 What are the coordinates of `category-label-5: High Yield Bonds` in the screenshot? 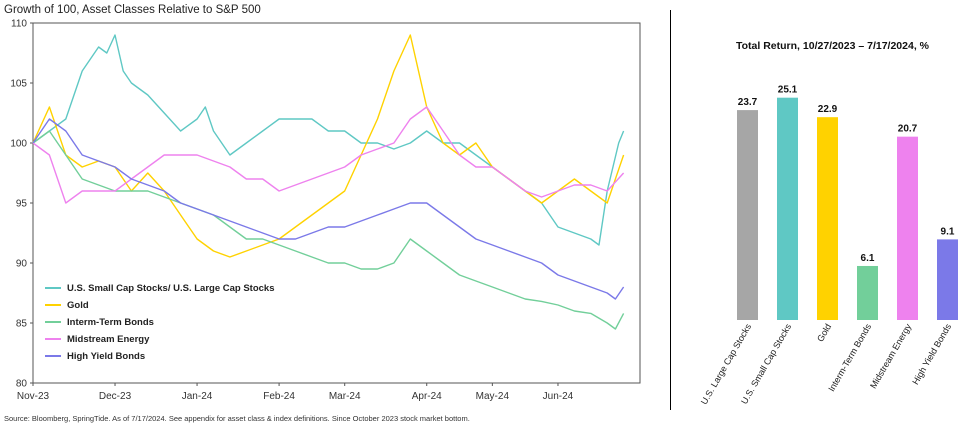 It's located at (931, 354).